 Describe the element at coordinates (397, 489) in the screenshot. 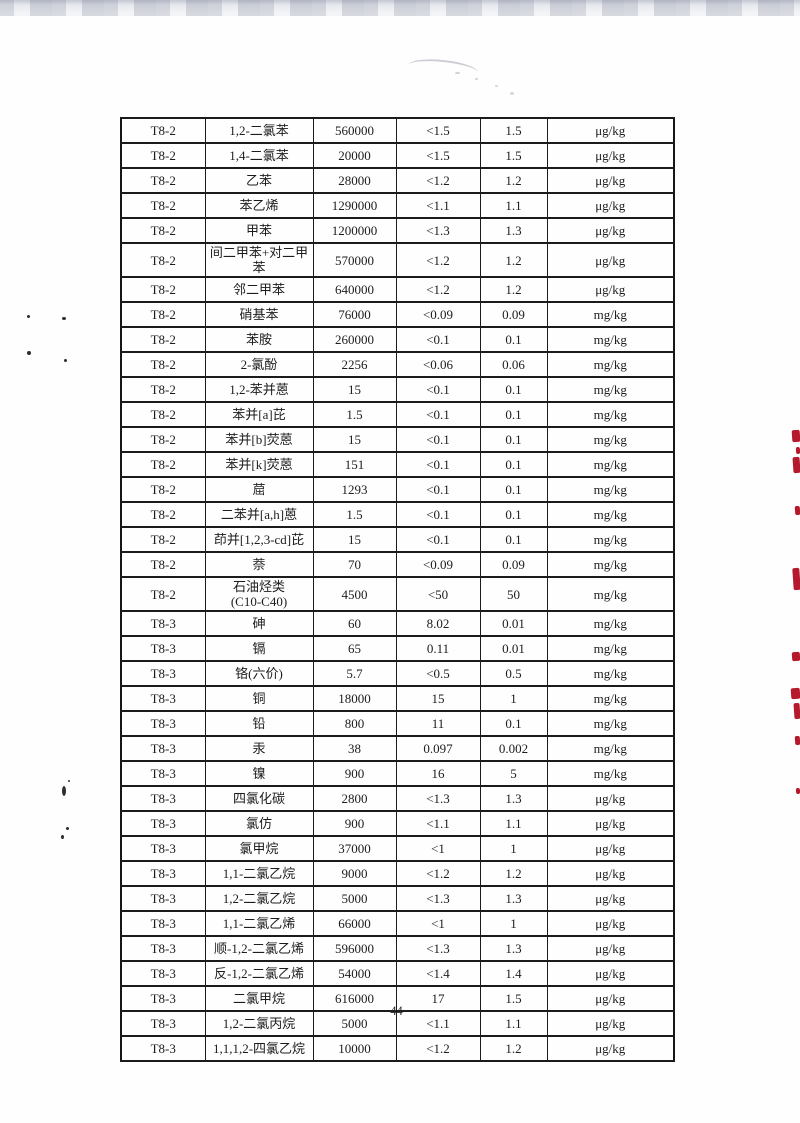

I see `table-row: T8-2 䓛 1293 <0.1 0.1 mg/kg` at that location.